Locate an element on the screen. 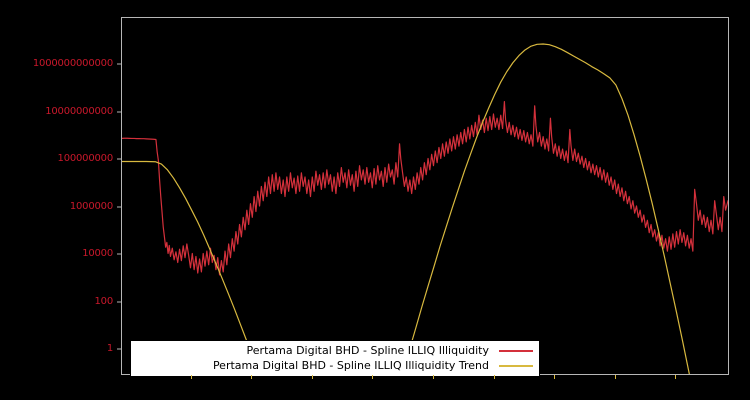  legend-swatch-illiquidity-trend is located at coordinates (516, 365).